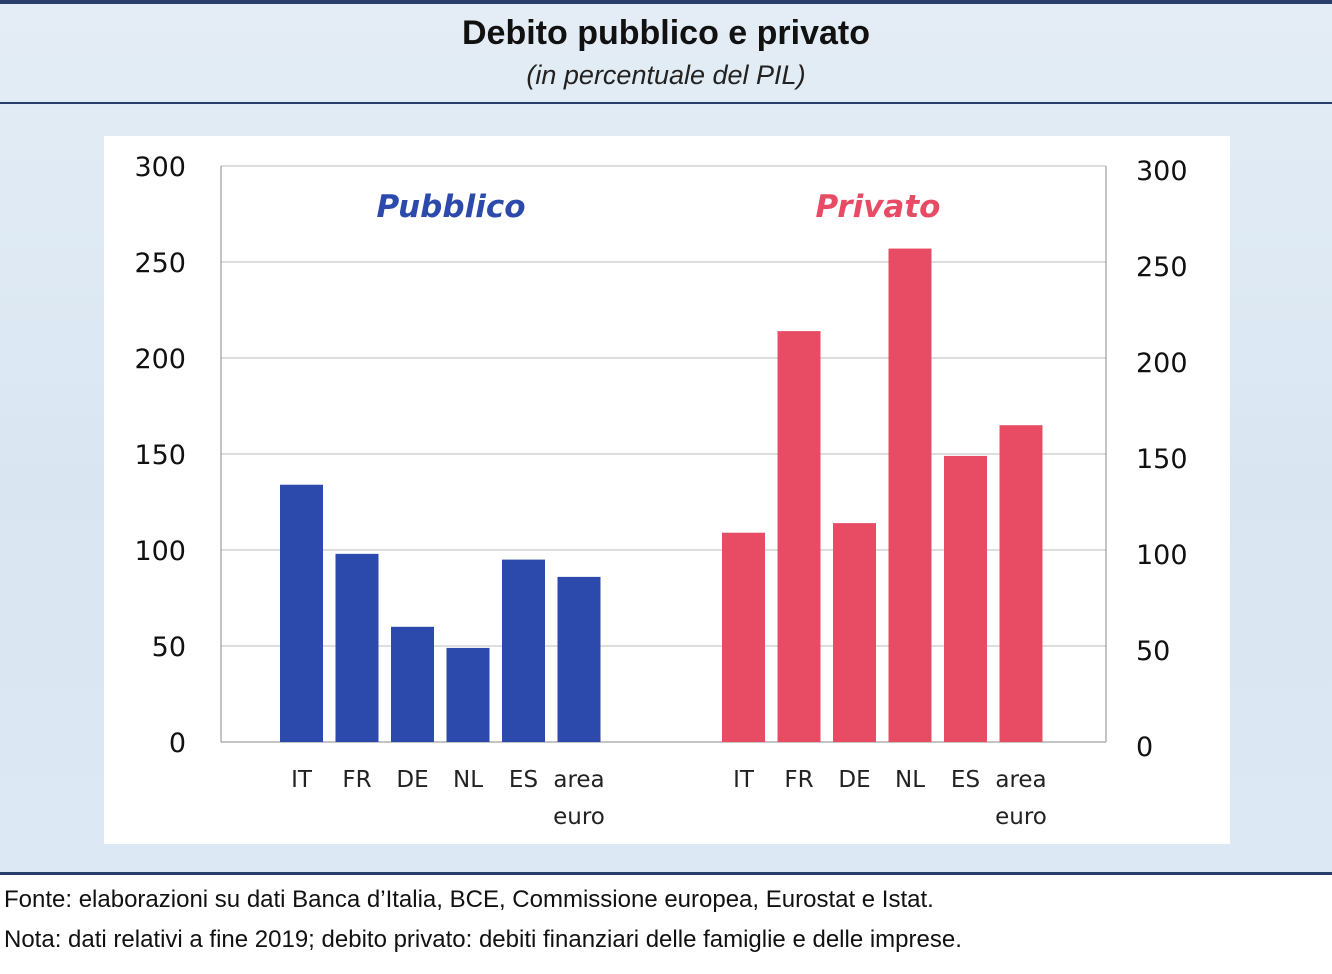 Image resolution: width=1332 pixels, height=974 pixels. I want to click on series-label-privato: Privato, so click(878, 207).